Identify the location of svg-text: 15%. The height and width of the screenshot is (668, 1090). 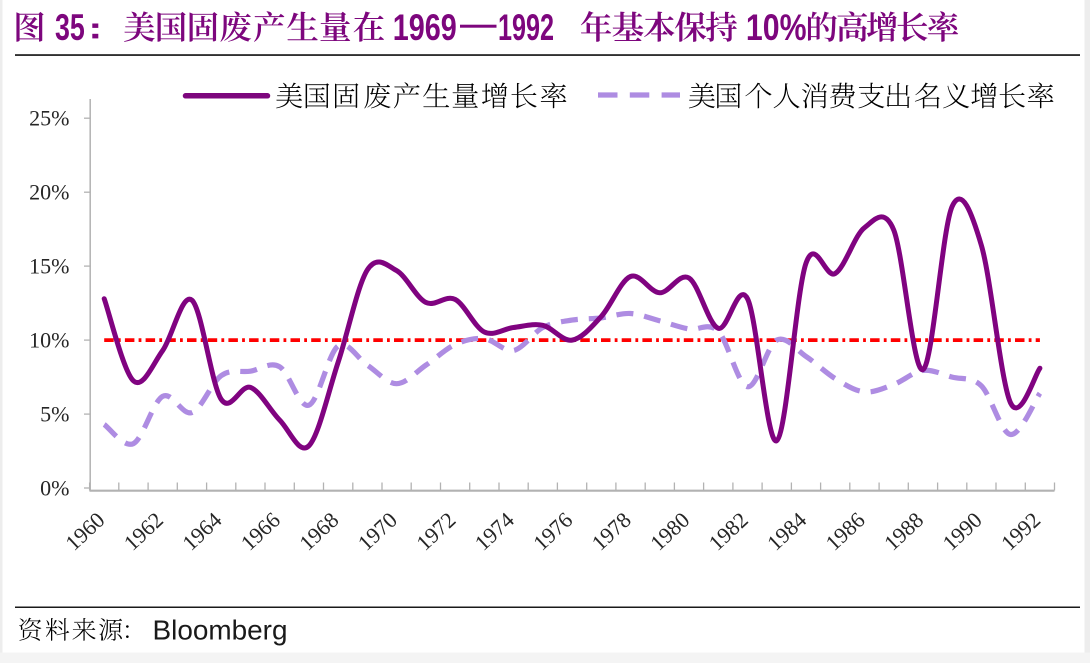
(49, 265).